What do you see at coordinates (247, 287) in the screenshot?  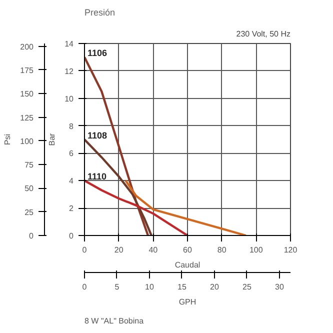 I see `x2-tick-label: 25` at bounding box center [247, 287].